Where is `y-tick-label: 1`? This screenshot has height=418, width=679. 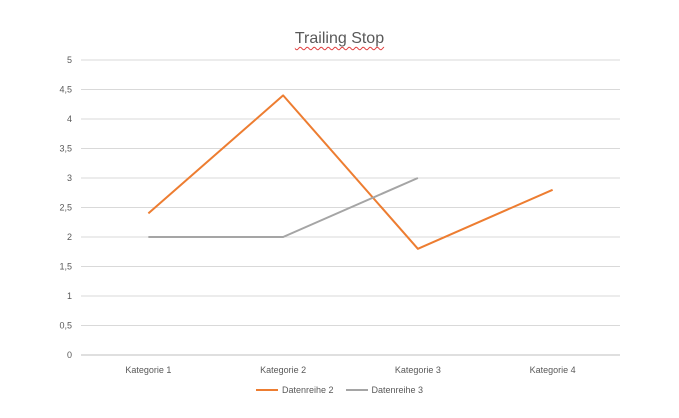 y-tick-label: 1 is located at coordinates (69, 296).